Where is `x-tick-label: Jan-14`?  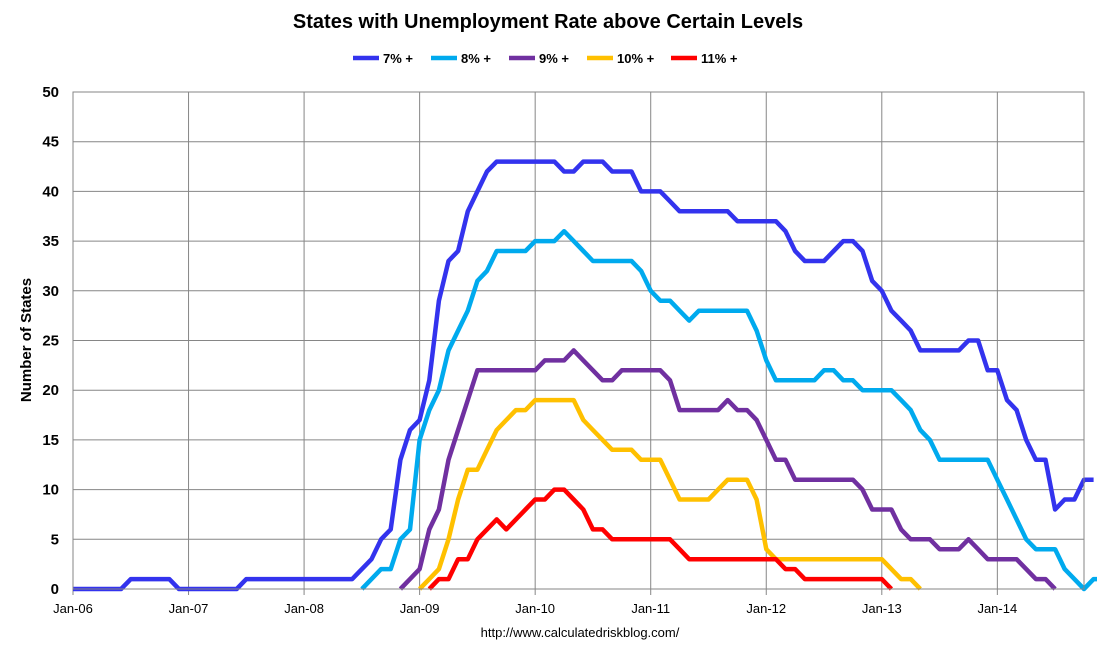 x-tick-label: Jan-14 is located at coordinates (997, 608).